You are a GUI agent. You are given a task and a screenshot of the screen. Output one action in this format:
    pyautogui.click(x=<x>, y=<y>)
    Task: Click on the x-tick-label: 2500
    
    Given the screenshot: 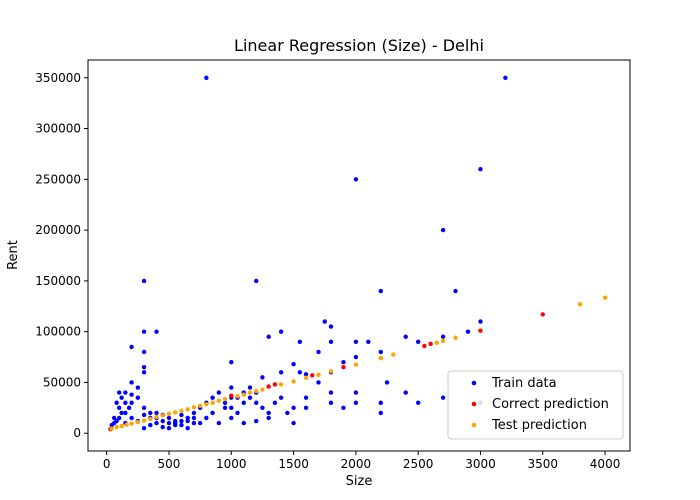 What is the action you would take?
    pyautogui.click(x=418, y=464)
    